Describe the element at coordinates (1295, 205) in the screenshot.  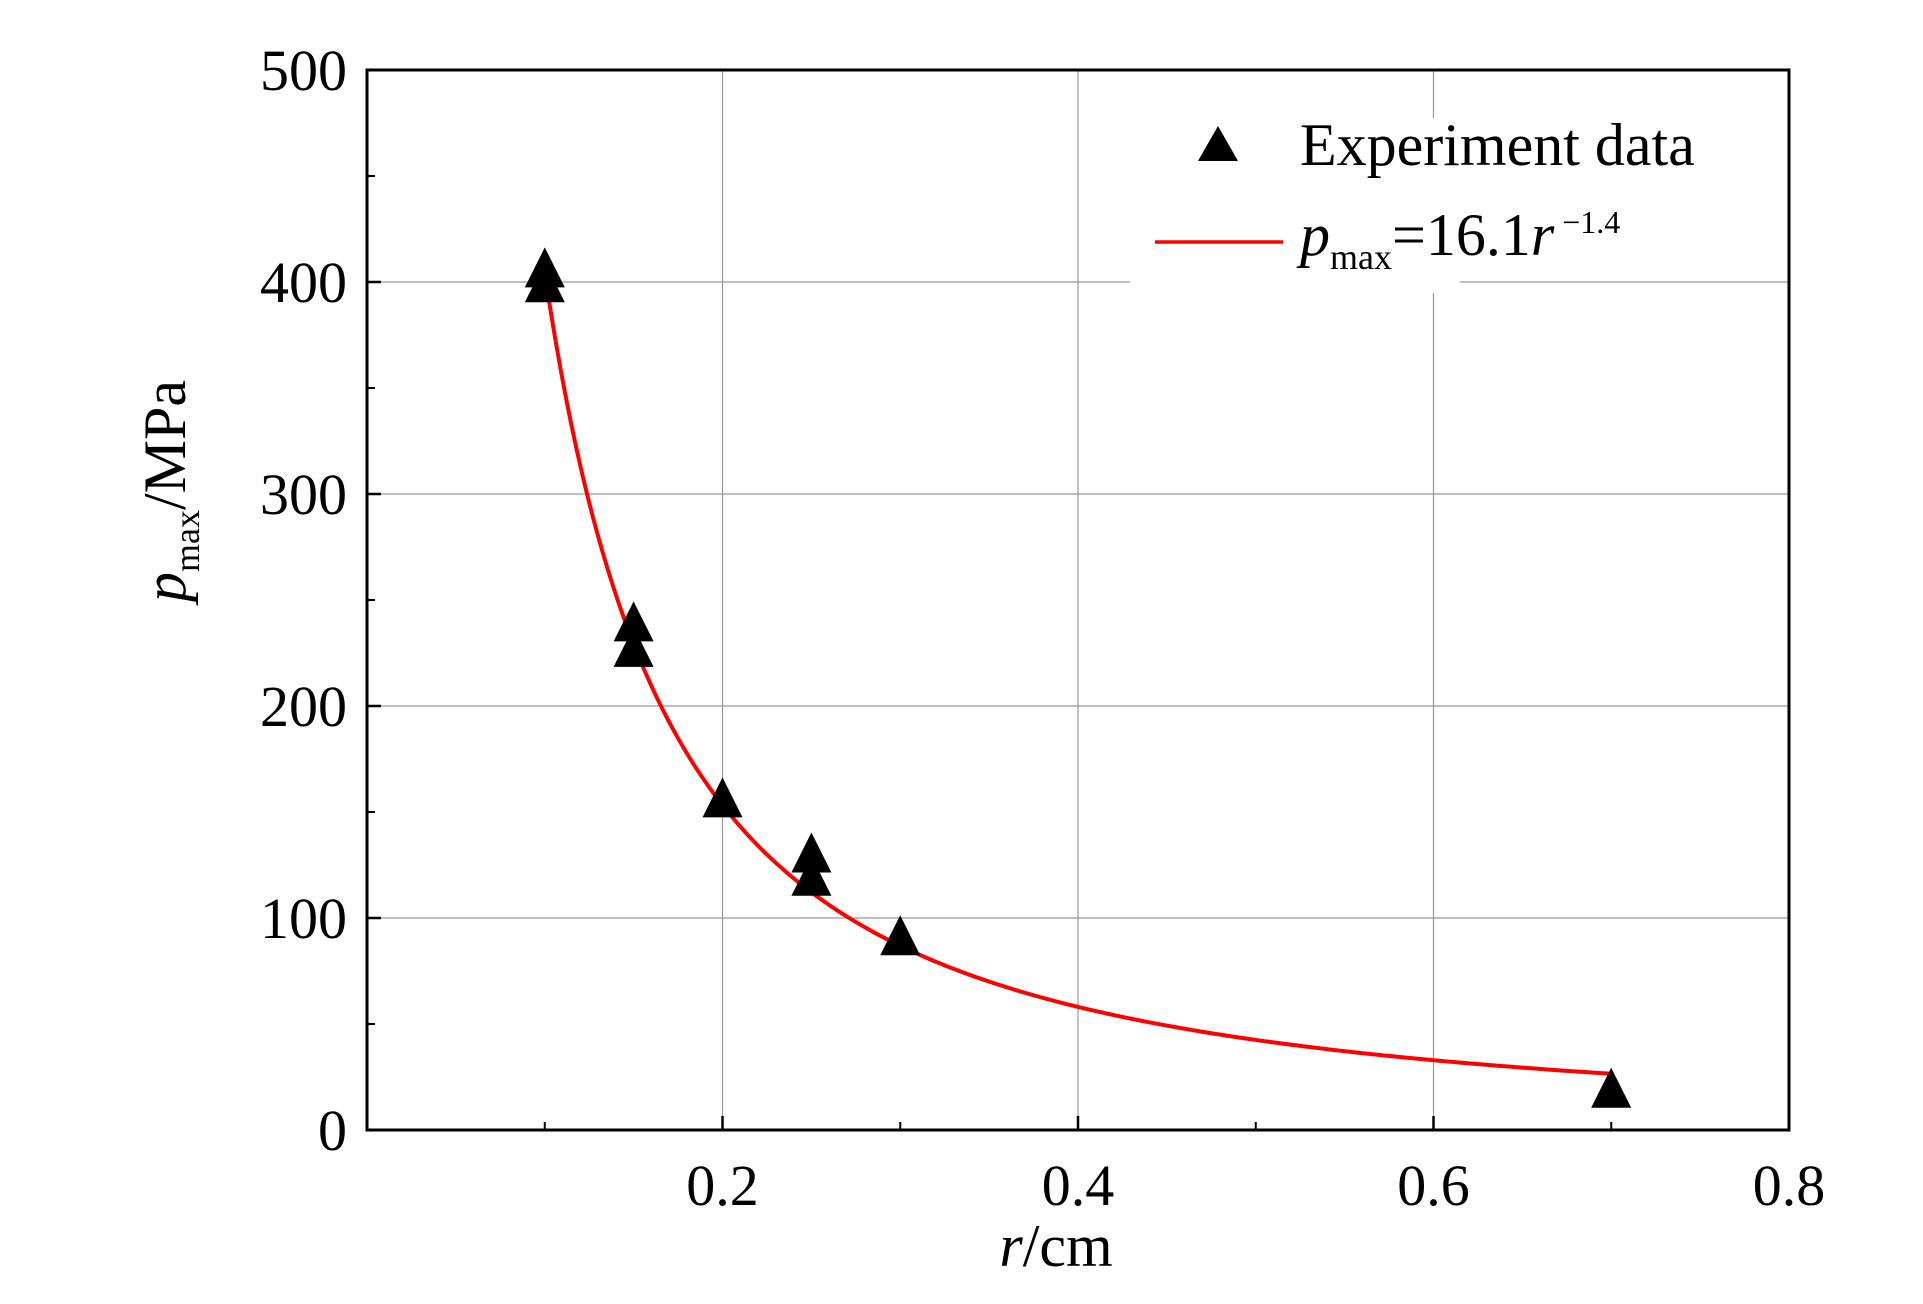
I see `legend-box` at that location.